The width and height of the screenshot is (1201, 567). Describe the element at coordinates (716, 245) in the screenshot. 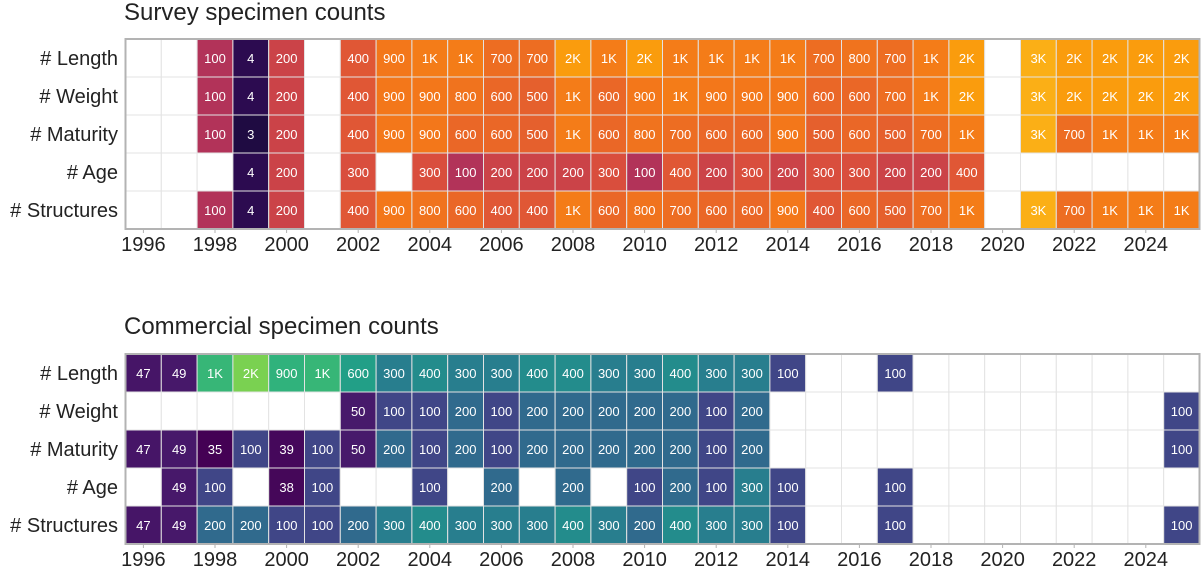

I see `x-tick-label: 2012` at that location.